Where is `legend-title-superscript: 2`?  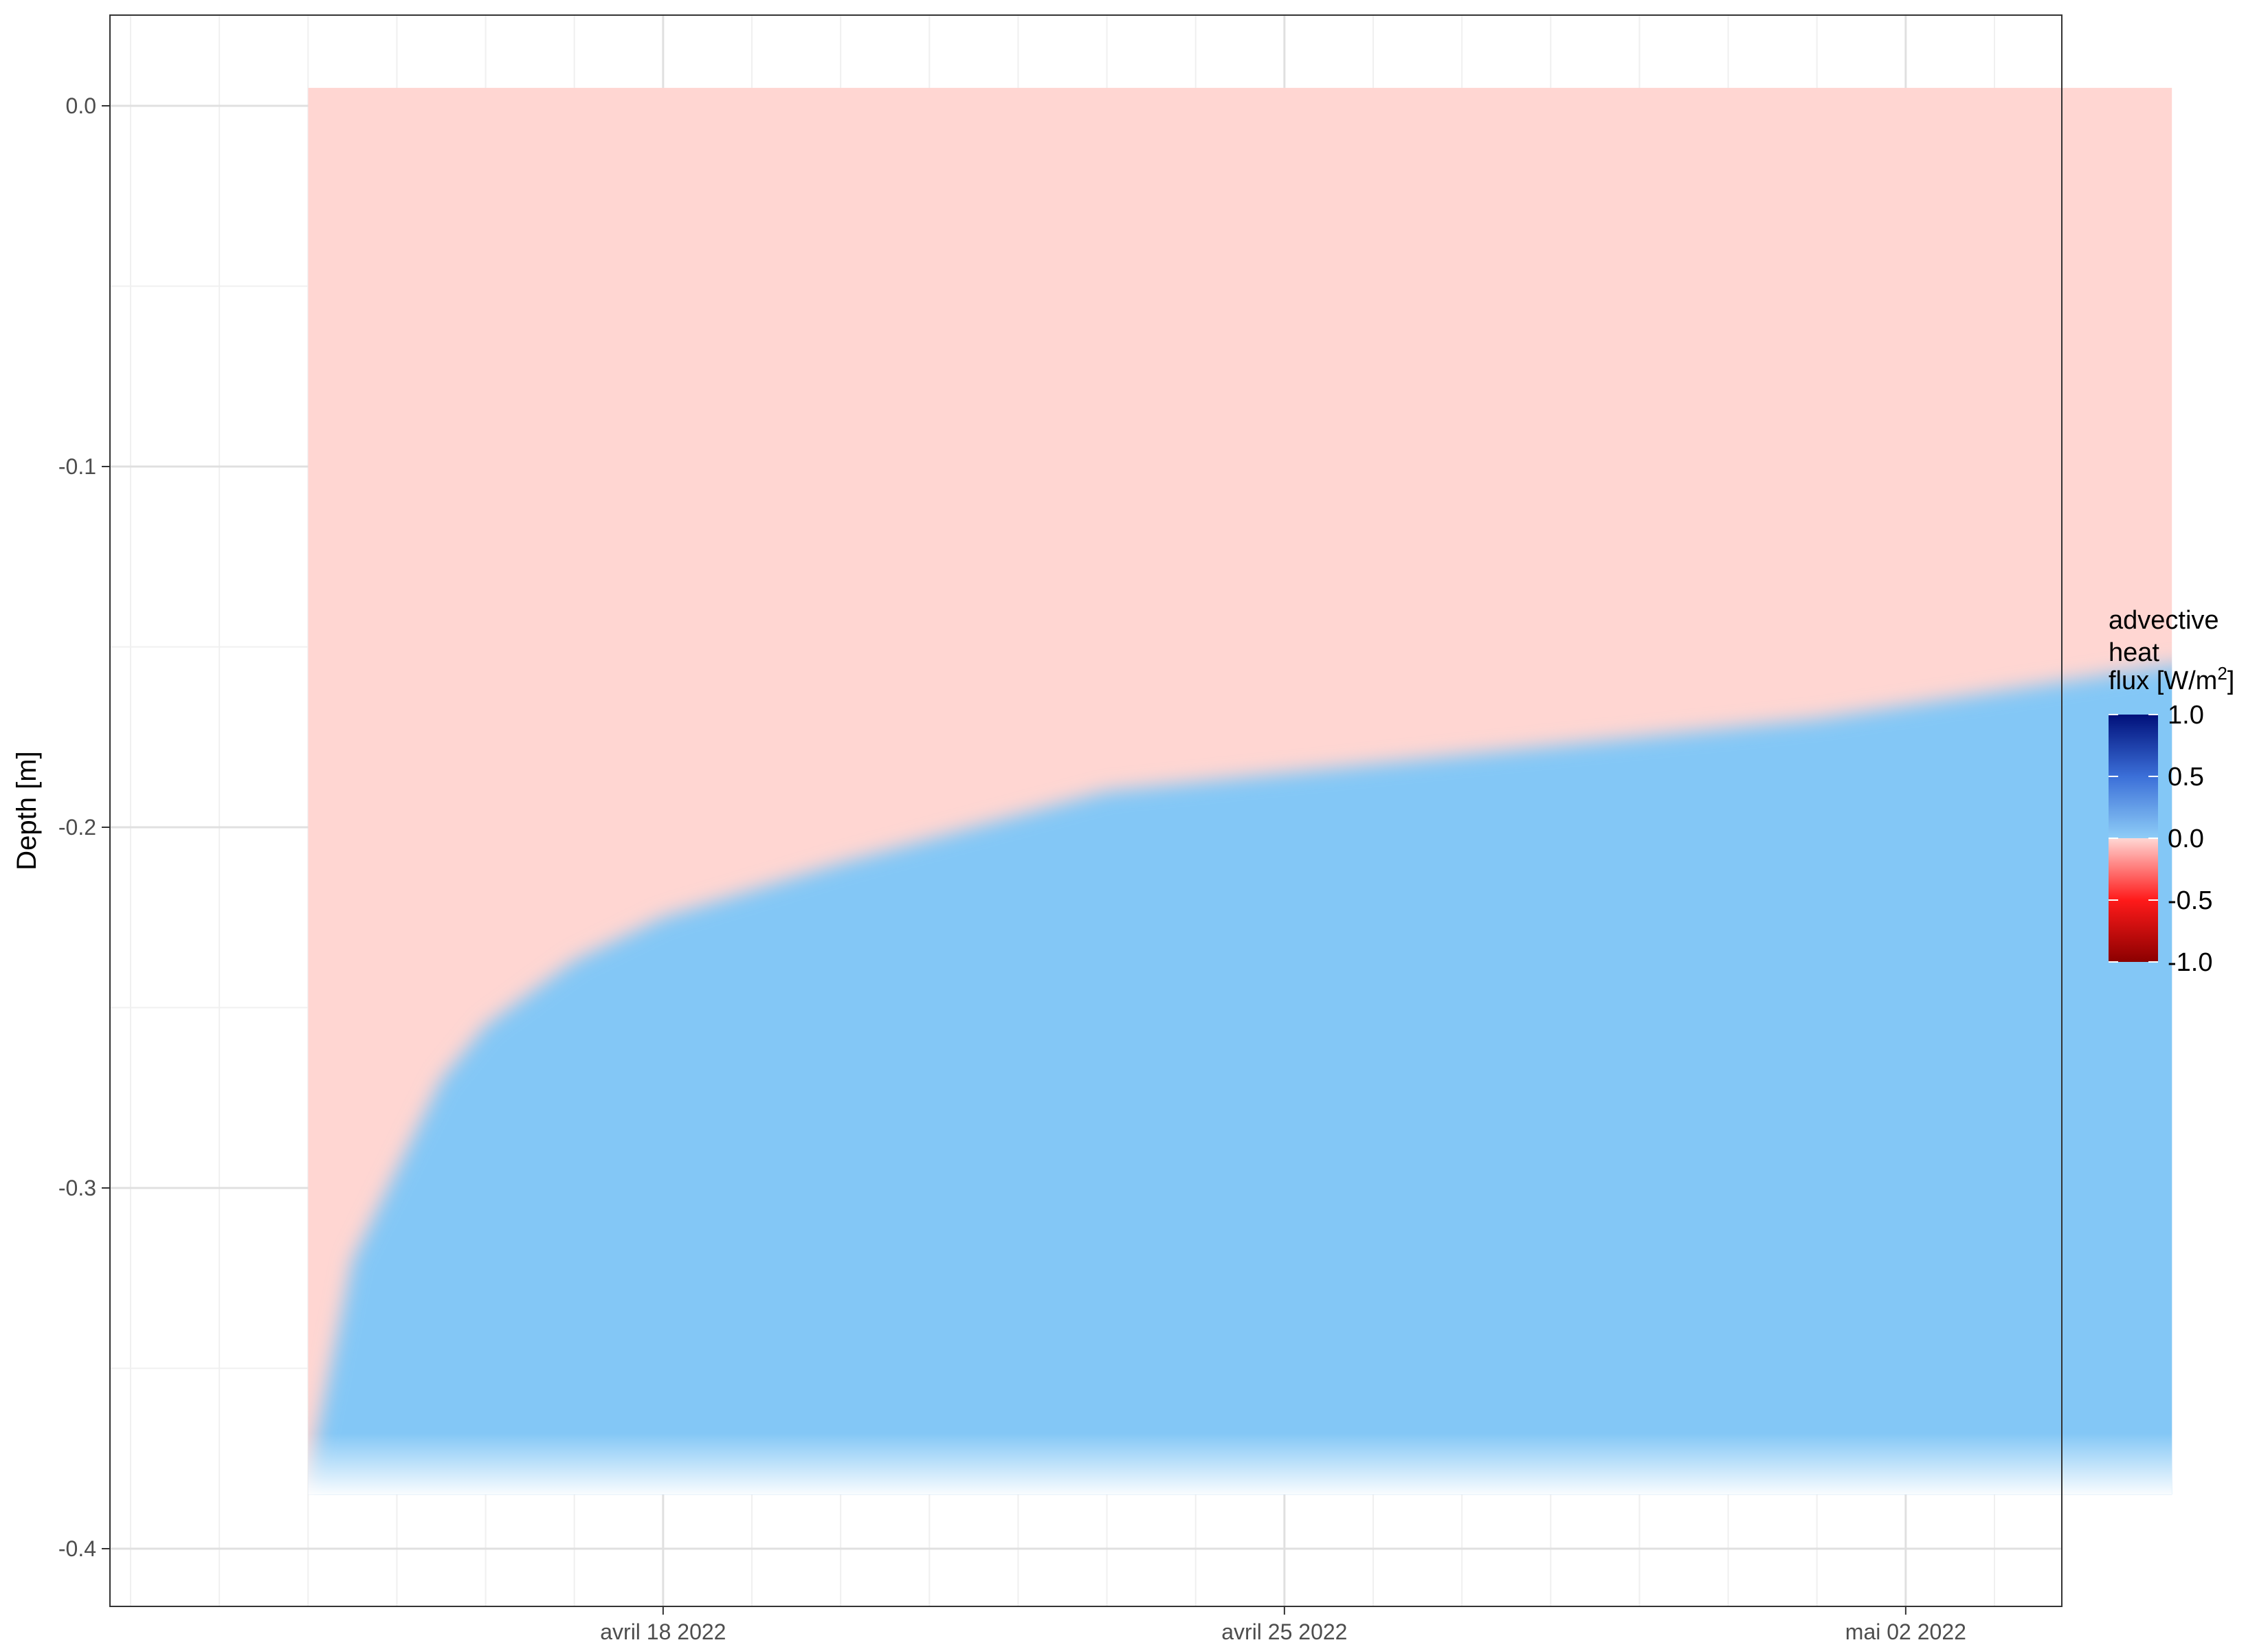 legend-title-superscript: 2 is located at coordinates (2222, 673).